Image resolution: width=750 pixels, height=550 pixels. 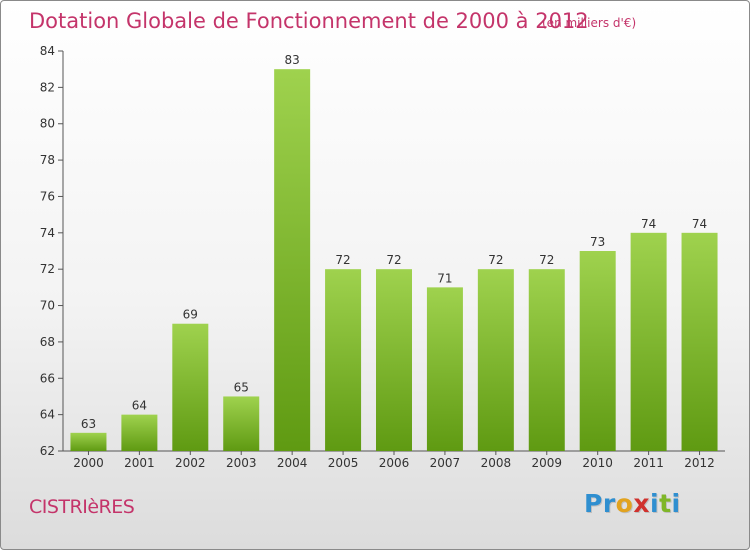 What do you see at coordinates (139, 432) in the screenshot?
I see `bar-2001` at bounding box center [139, 432].